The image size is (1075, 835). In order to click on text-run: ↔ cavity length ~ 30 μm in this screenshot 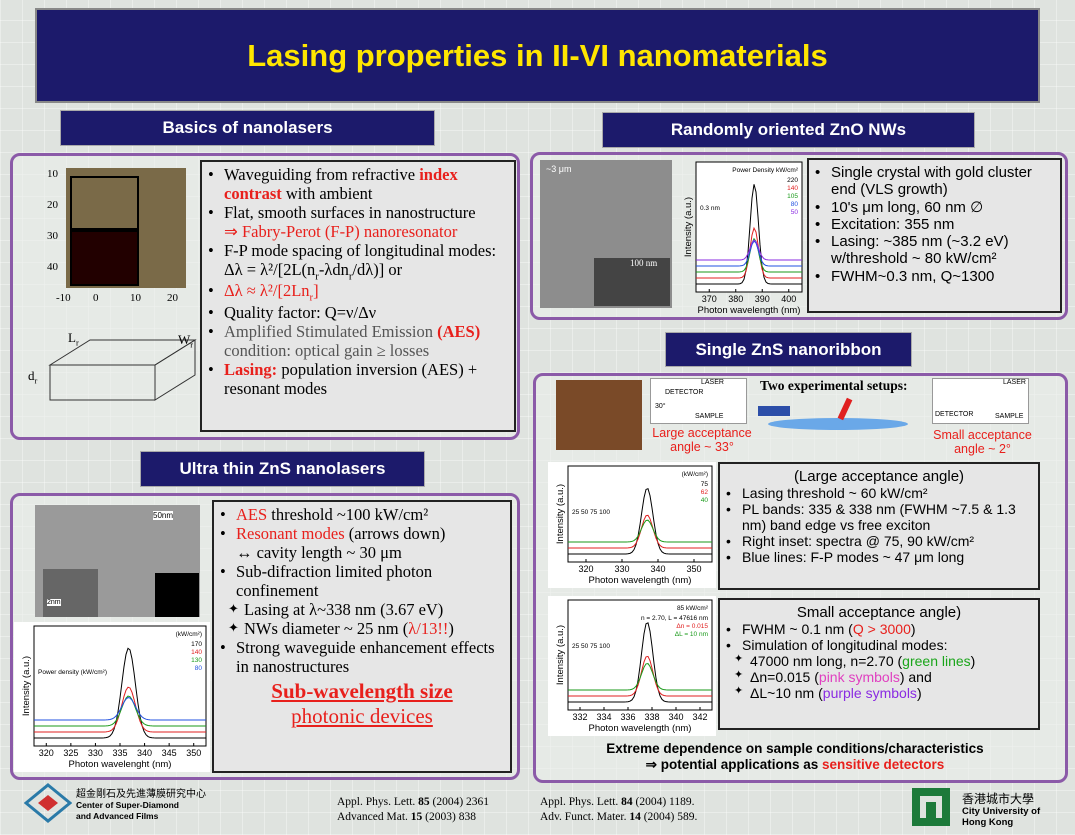, I will do `click(319, 552)`.